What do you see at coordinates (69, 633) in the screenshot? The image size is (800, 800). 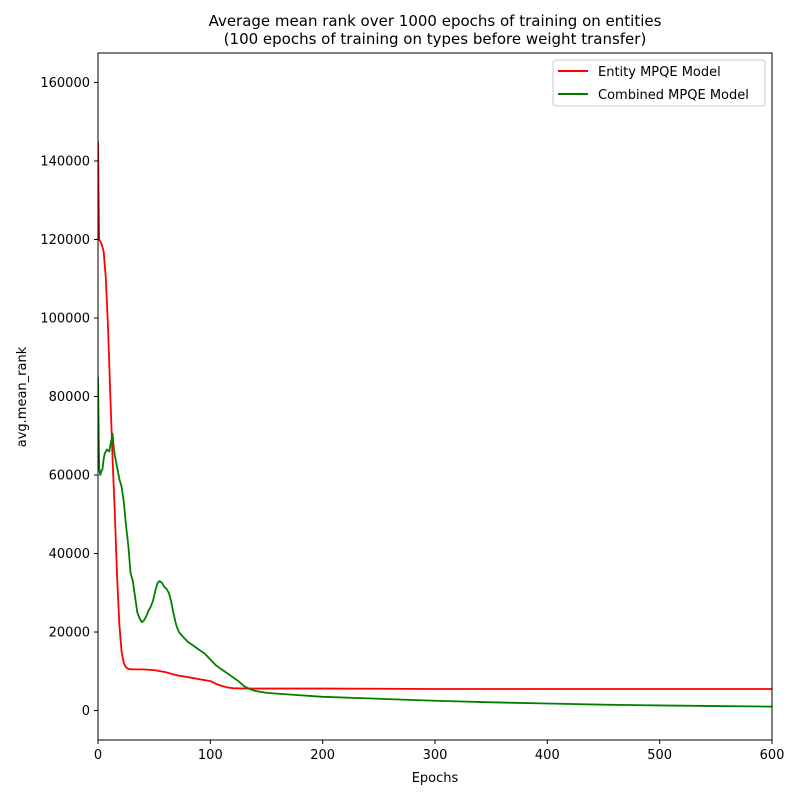 I see `y-tick-label: 20000` at bounding box center [69, 633].